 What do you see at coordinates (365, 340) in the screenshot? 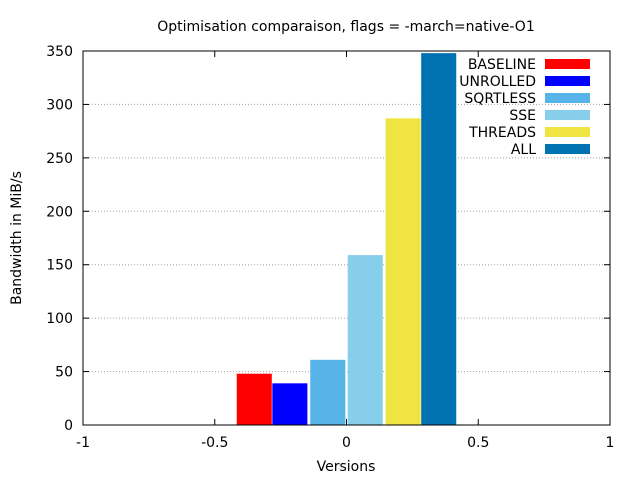
I see `bar-sse` at bounding box center [365, 340].